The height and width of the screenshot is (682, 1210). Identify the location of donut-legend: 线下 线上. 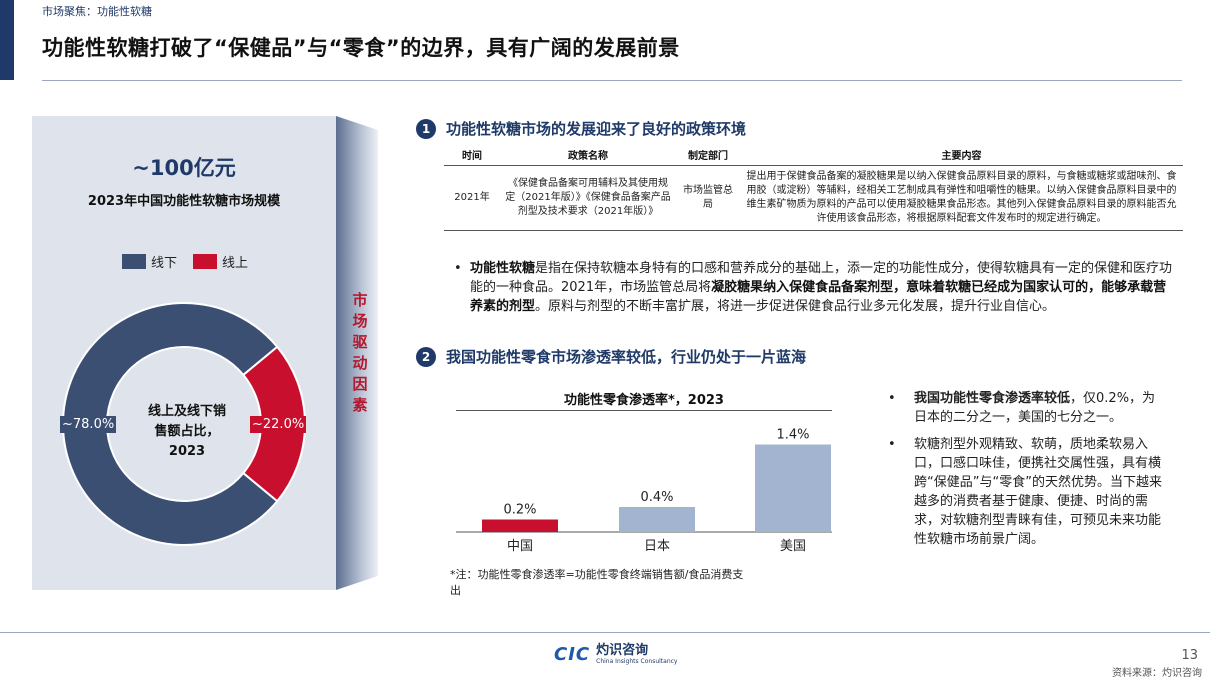
(193, 261).